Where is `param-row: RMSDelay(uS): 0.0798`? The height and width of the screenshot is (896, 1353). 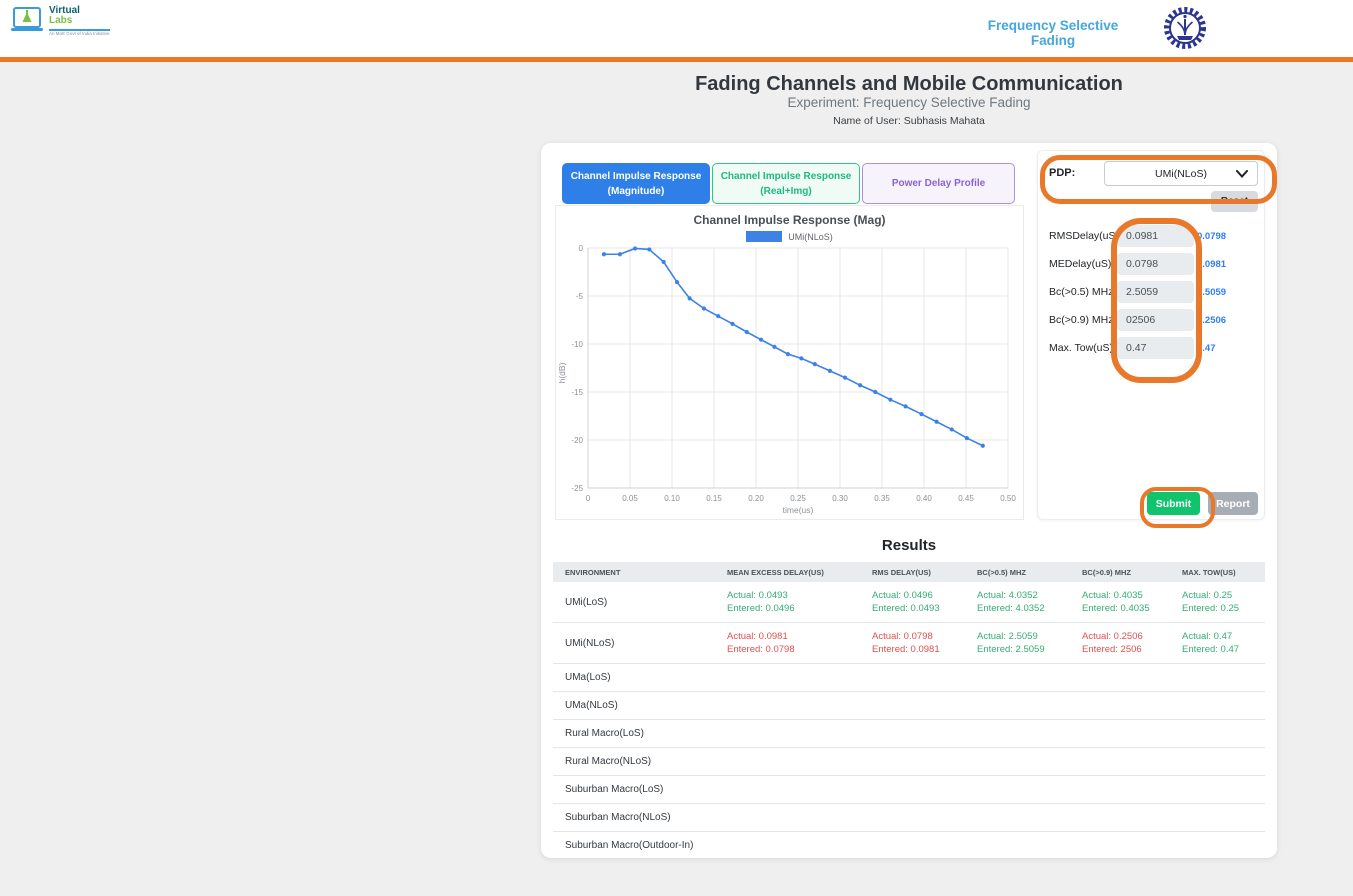 param-row: RMSDelay(uS): 0.0798 is located at coordinates (1153, 236).